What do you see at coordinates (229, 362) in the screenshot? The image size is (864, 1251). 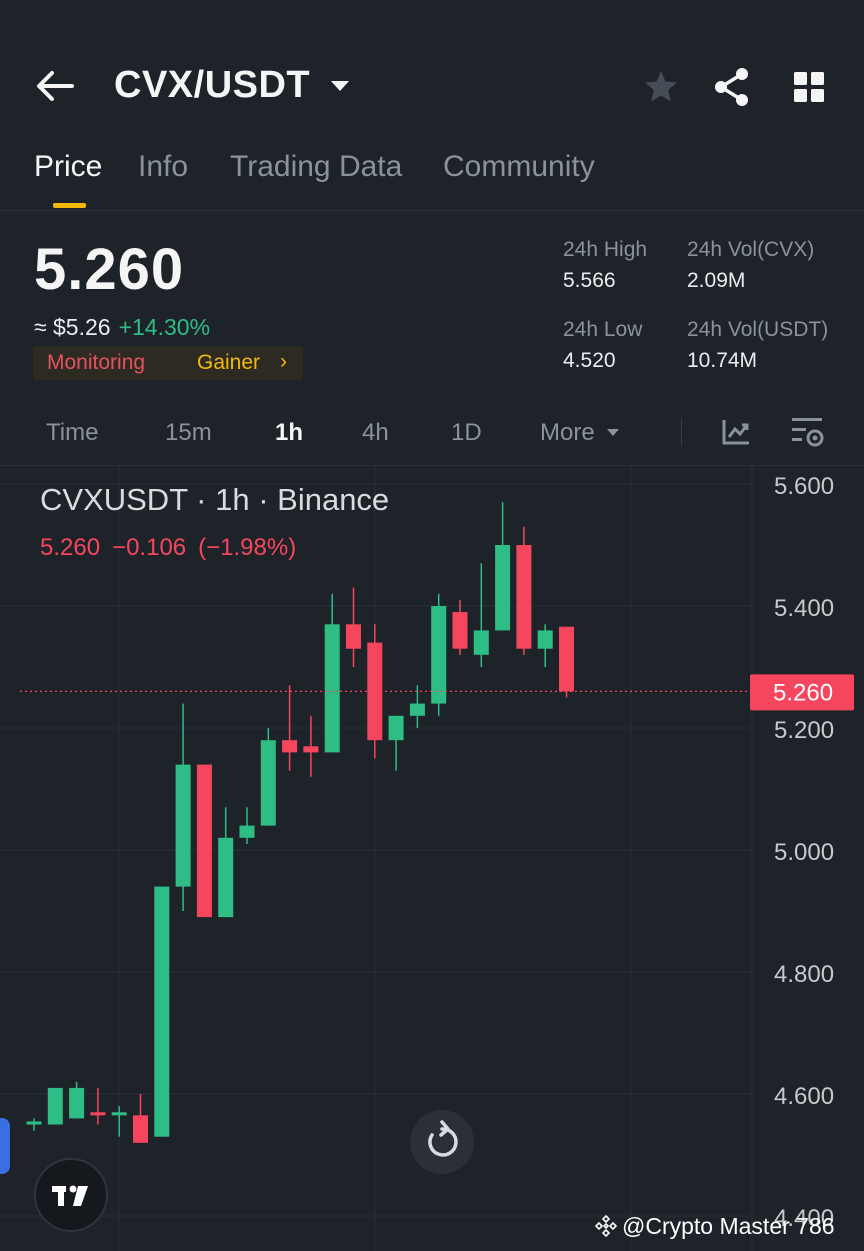 I see `gainer-tag: Gainer` at bounding box center [229, 362].